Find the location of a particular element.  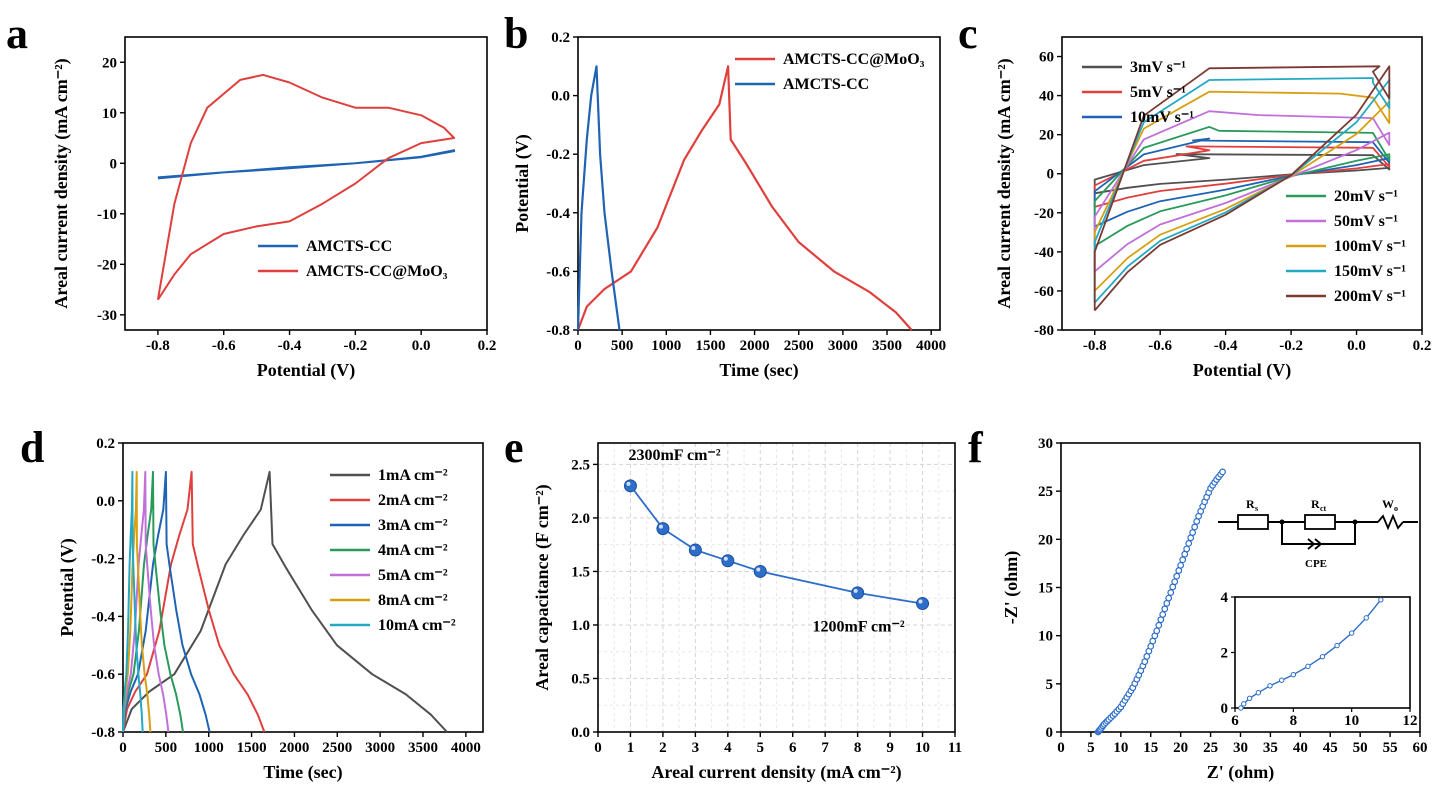

y-axis-label: -Z' (ohm) is located at coordinates (1011, 588).